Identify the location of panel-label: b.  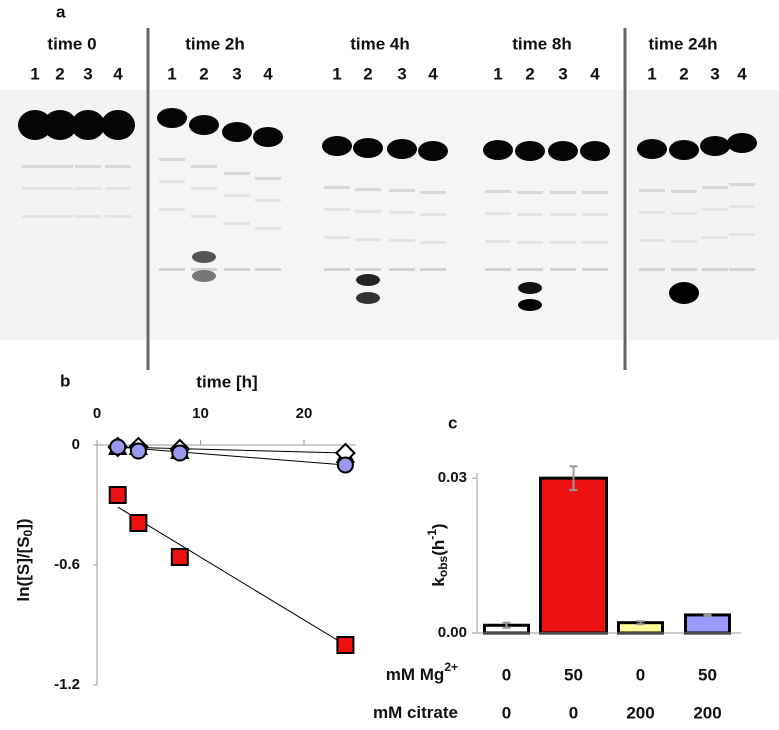
(65, 380).